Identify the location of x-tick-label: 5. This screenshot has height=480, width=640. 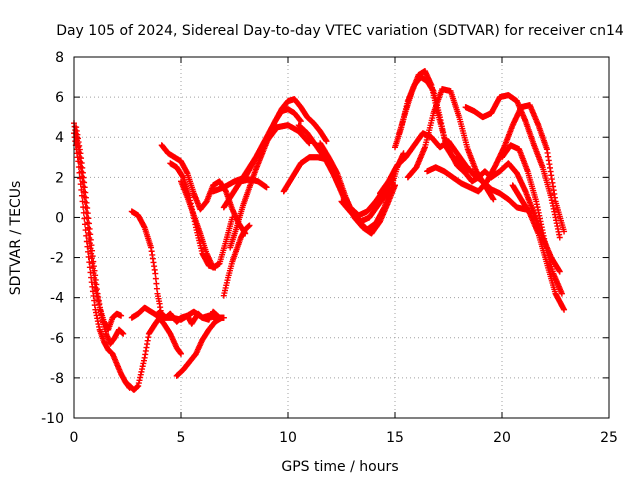
(181, 438).